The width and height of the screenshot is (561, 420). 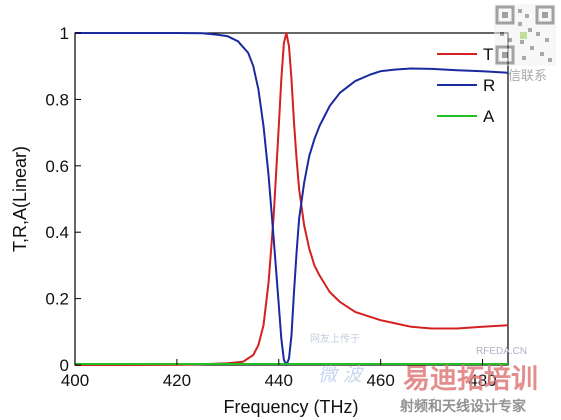 What do you see at coordinates (335, 338) in the screenshot?
I see `watermark-faint: 网友上传于` at bounding box center [335, 338].